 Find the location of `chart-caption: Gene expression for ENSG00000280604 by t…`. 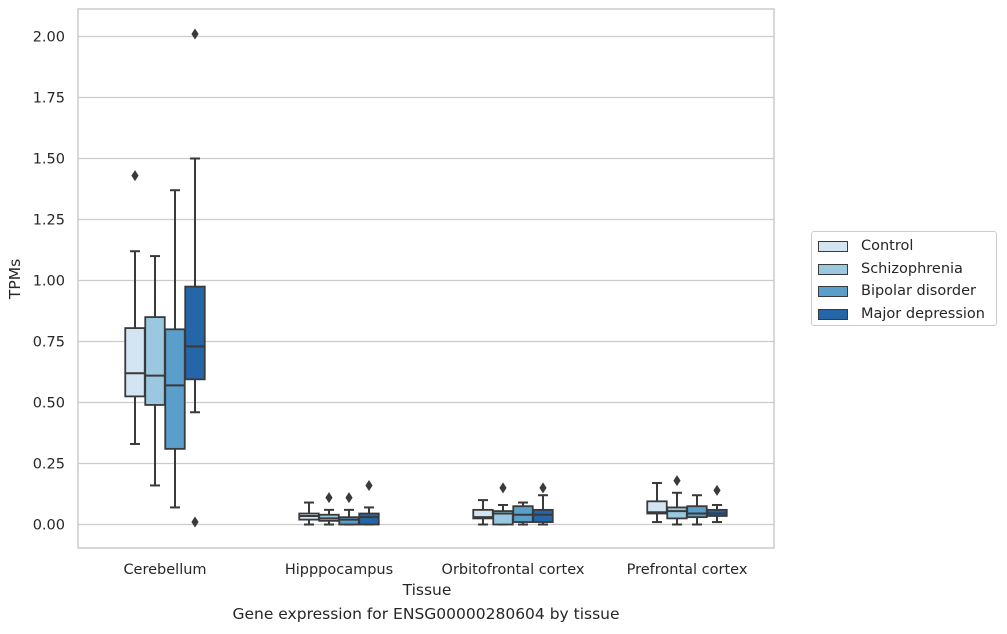

chart-caption: Gene expression for ENSG00000280604 by t… is located at coordinates (426, 614).